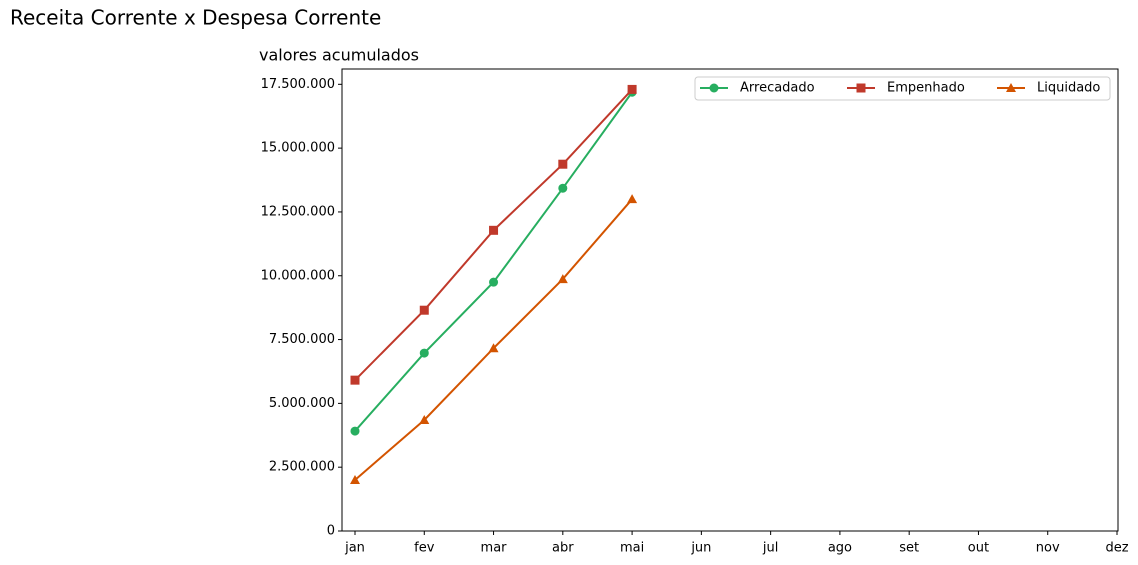  What do you see at coordinates (909, 548) in the screenshot?
I see `x-tick-label: set` at bounding box center [909, 548].